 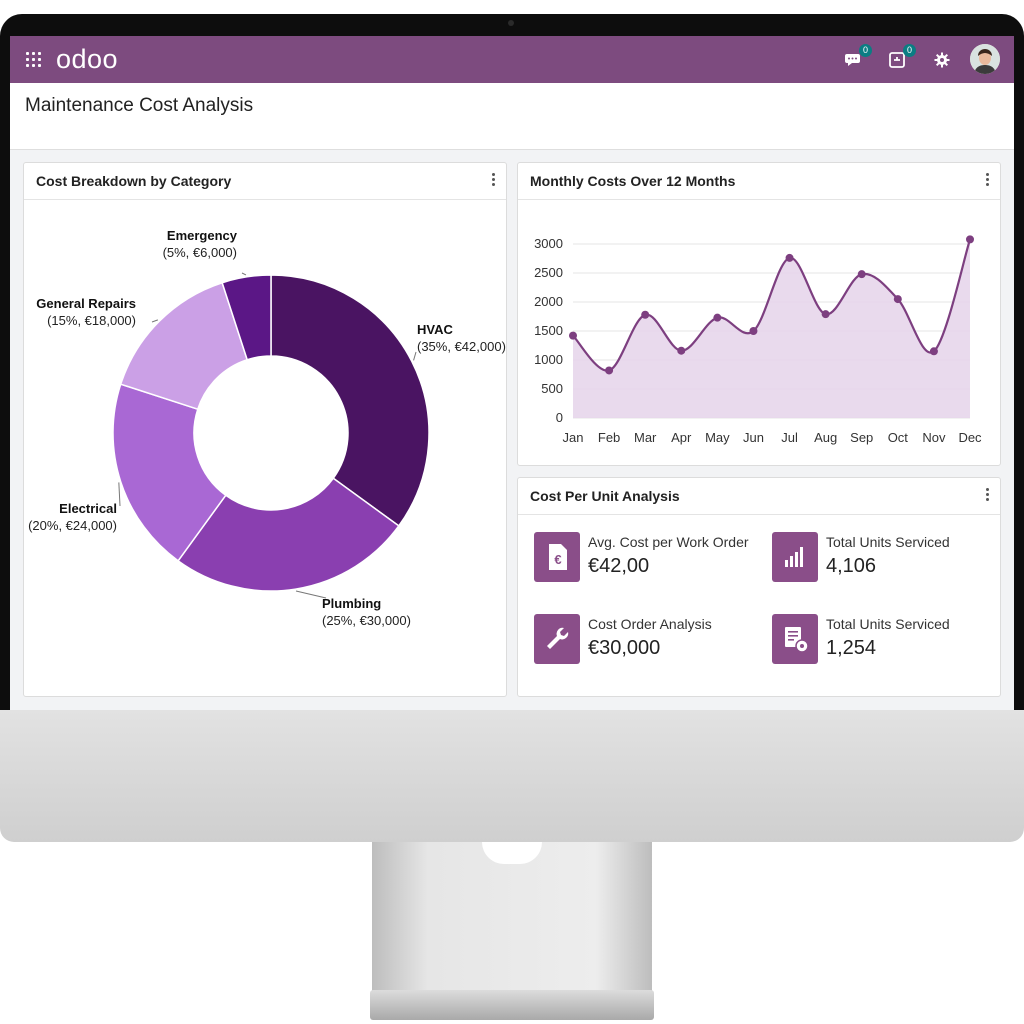 I want to click on x-tick-label: May, so click(x=717, y=437).